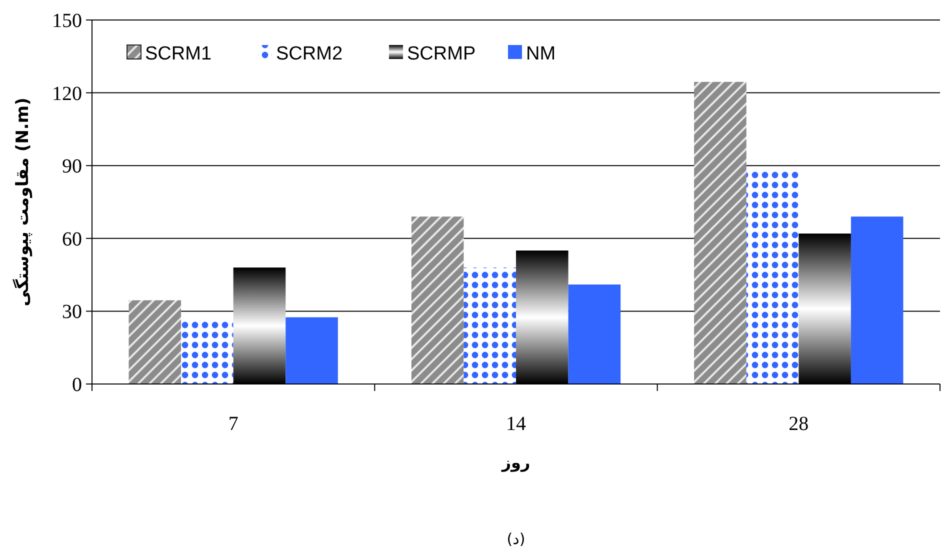 This screenshot has height=556, width=943. I want to click on x-tick-label: 28, so click(798, 424).